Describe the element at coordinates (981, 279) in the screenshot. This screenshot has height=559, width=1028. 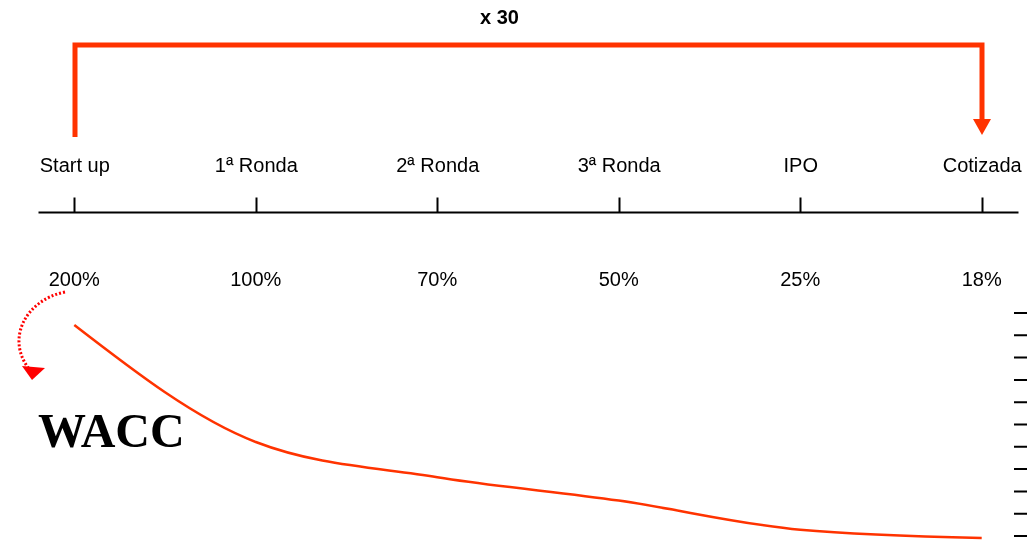
I see `data-label: 18%` at that location.